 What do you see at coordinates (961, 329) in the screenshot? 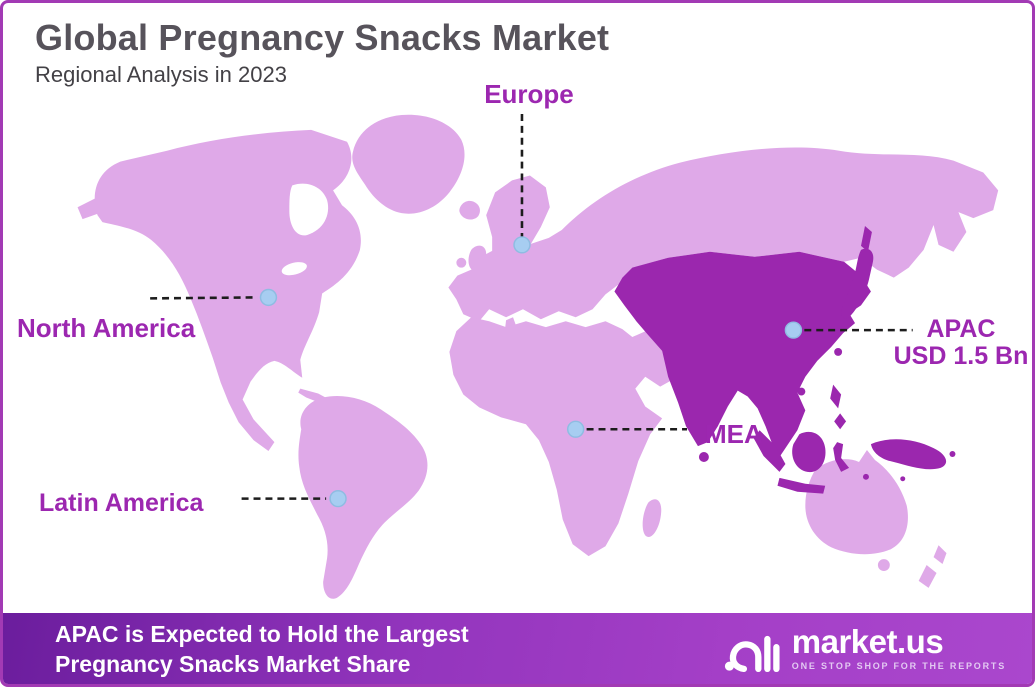
I see `apac-label: APAC` at bounding box center [961, 329].